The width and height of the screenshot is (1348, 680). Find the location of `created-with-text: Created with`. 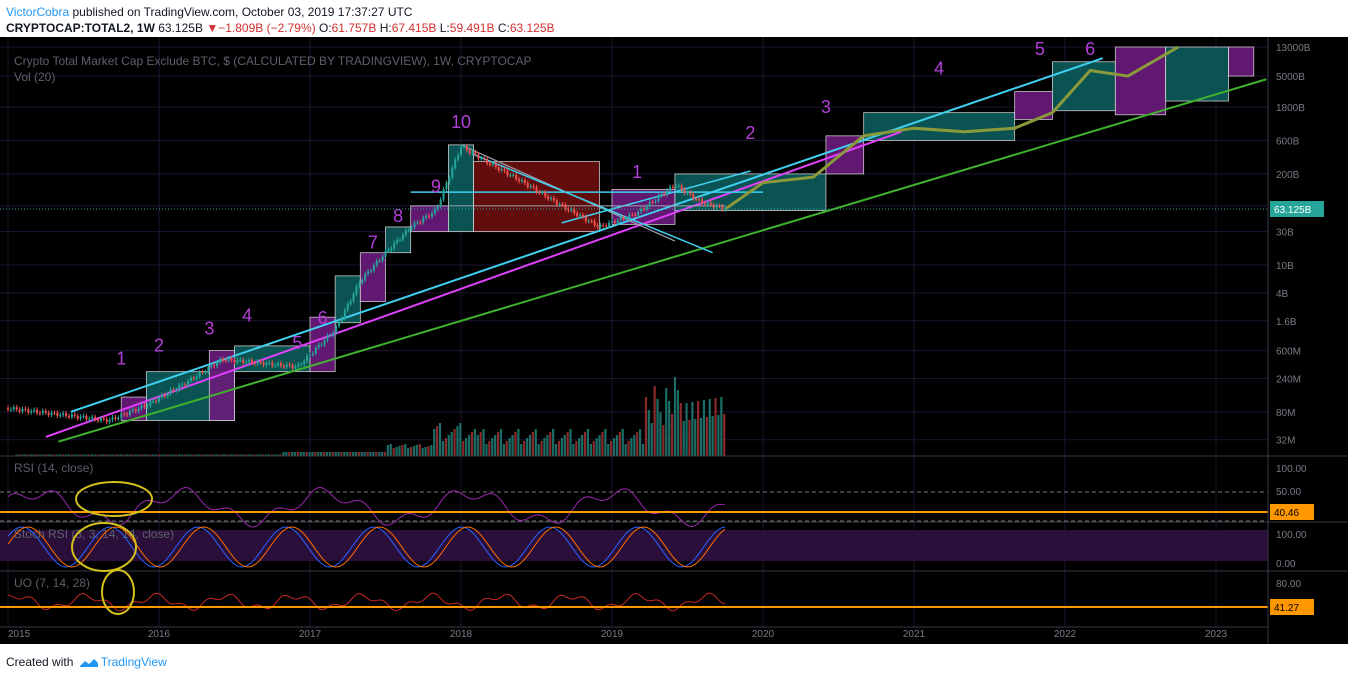

created-with-text: Created with is located at coordinates (40, 662).